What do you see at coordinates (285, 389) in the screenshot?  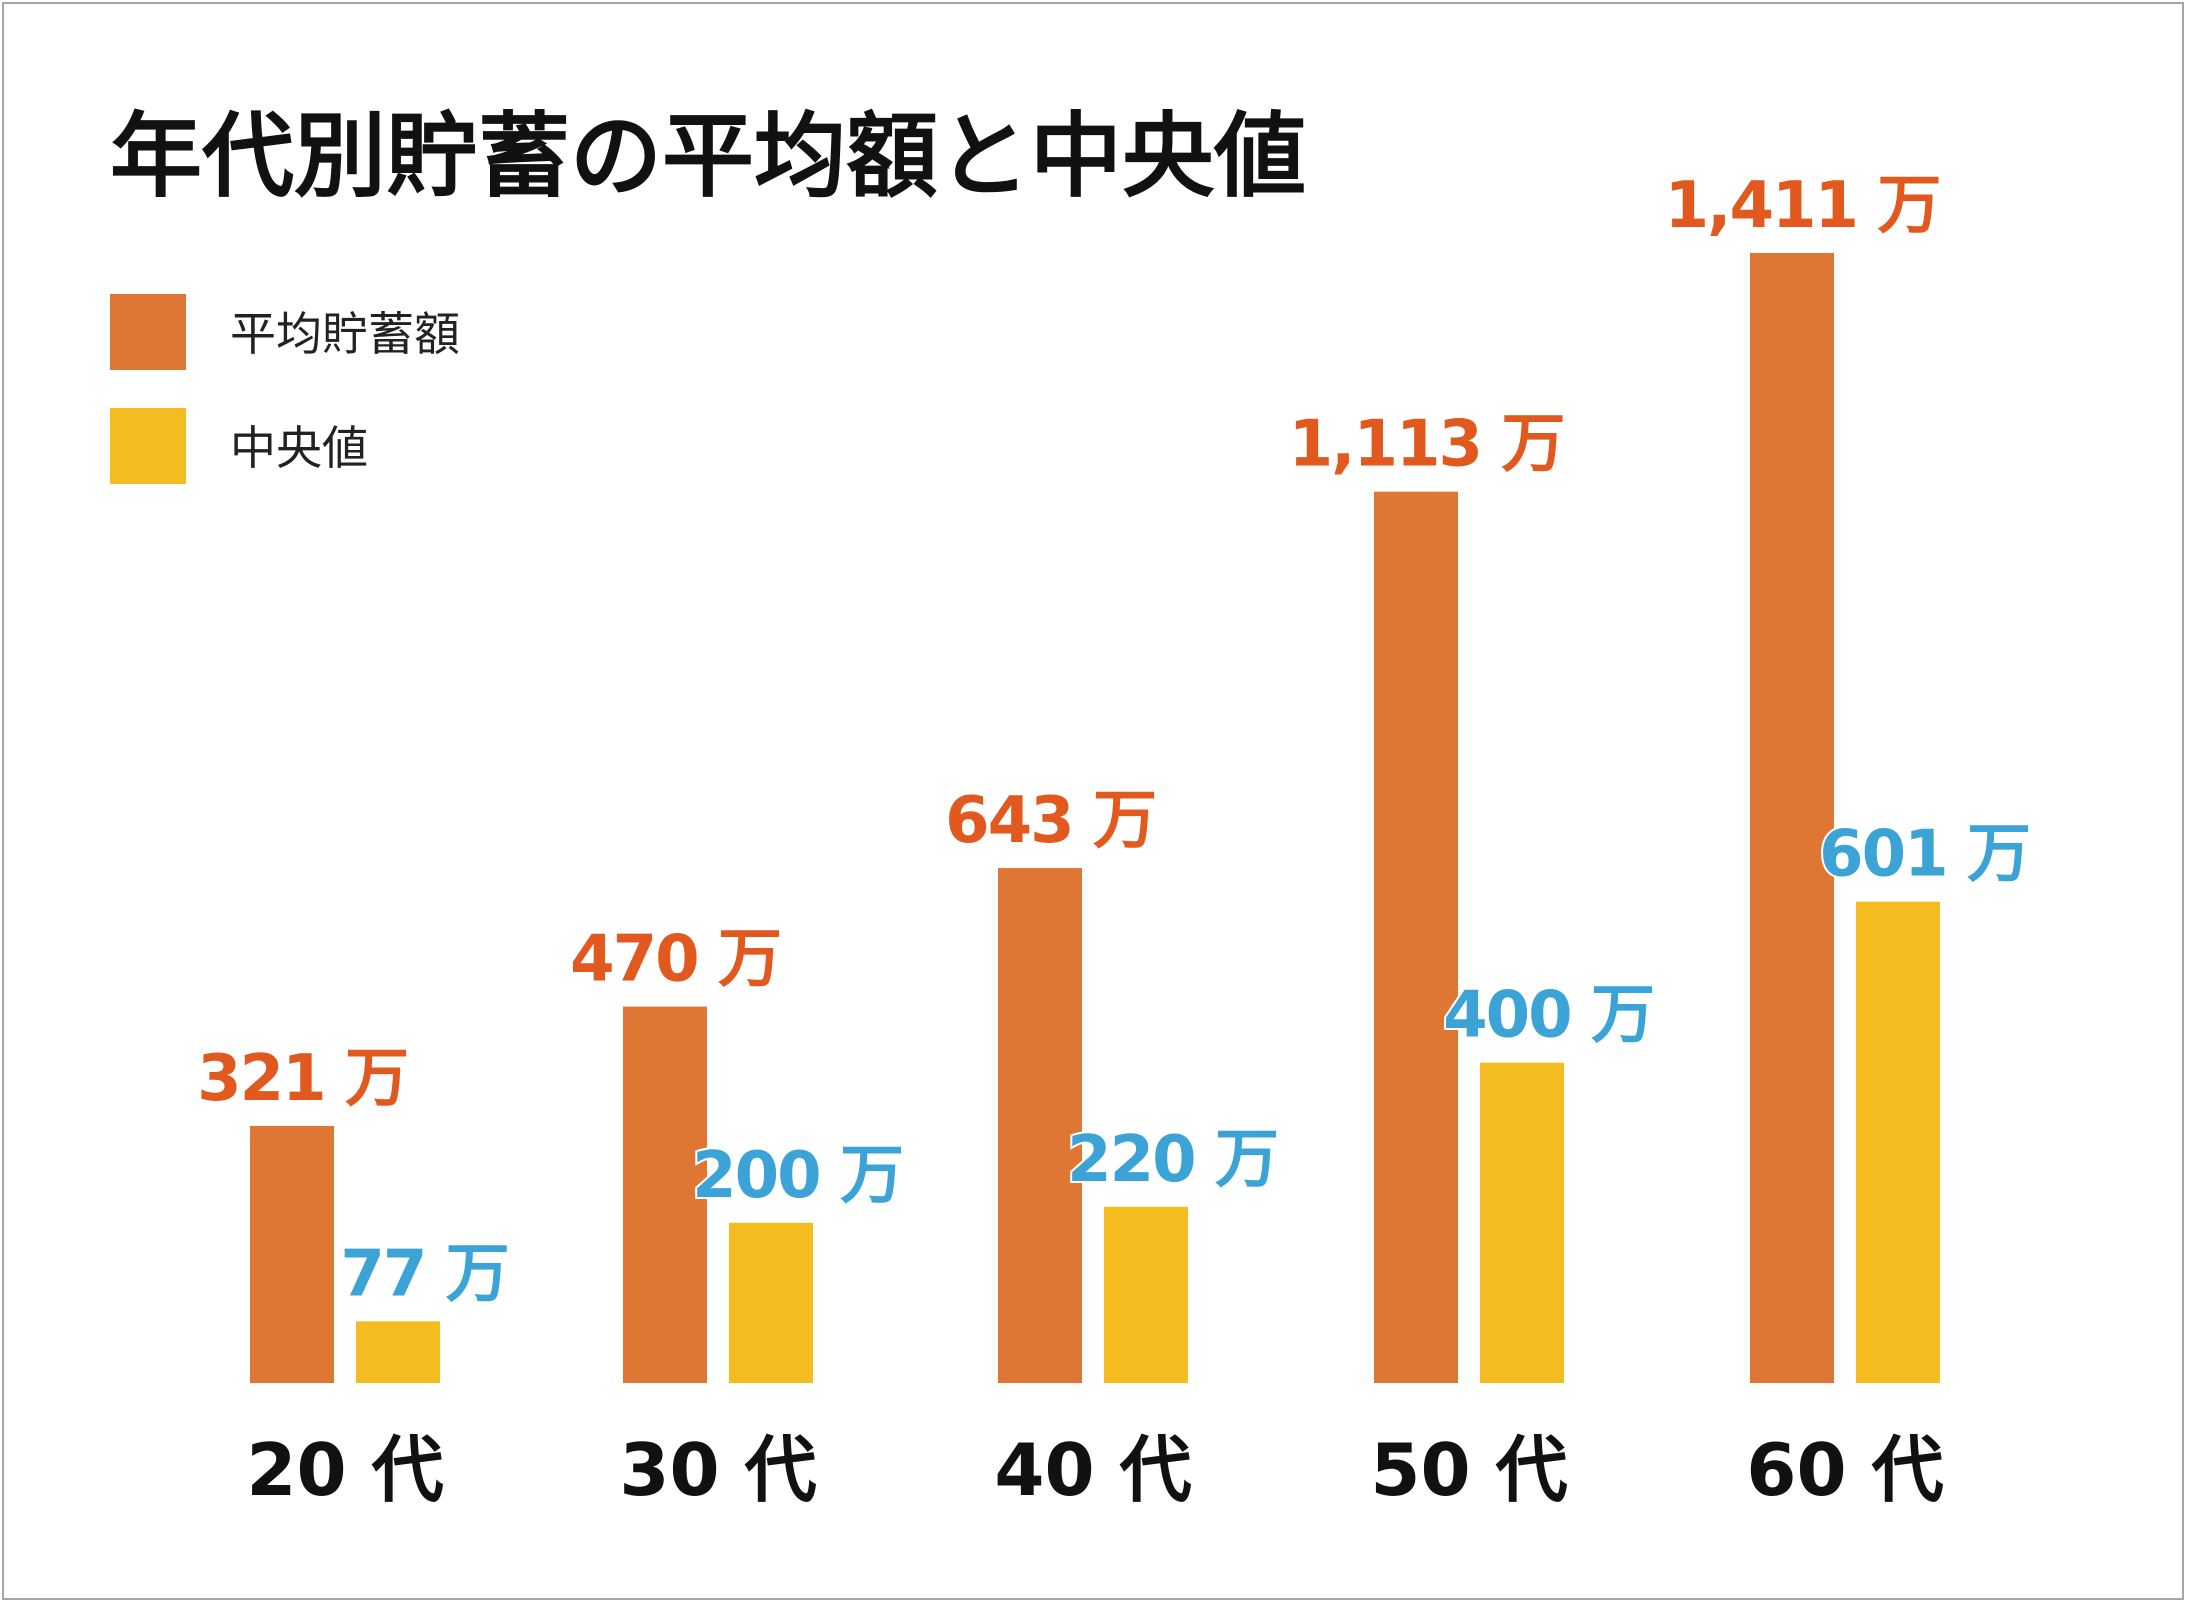 I see `legend: 平均貯蓄額 中央値` at bounding box center [285, 389].